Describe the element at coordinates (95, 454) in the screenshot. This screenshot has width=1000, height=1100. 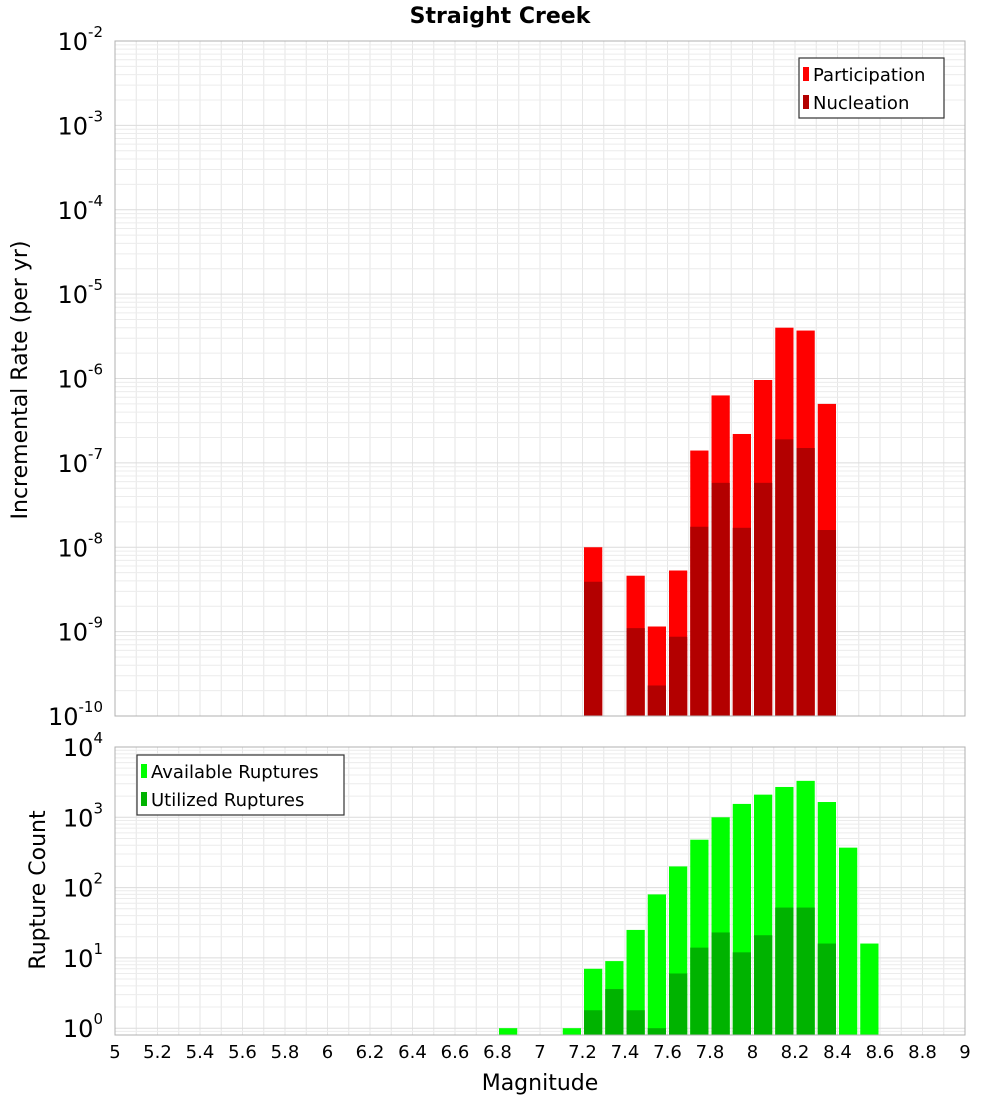
I see `y-tick-exponent: -7` at that location.